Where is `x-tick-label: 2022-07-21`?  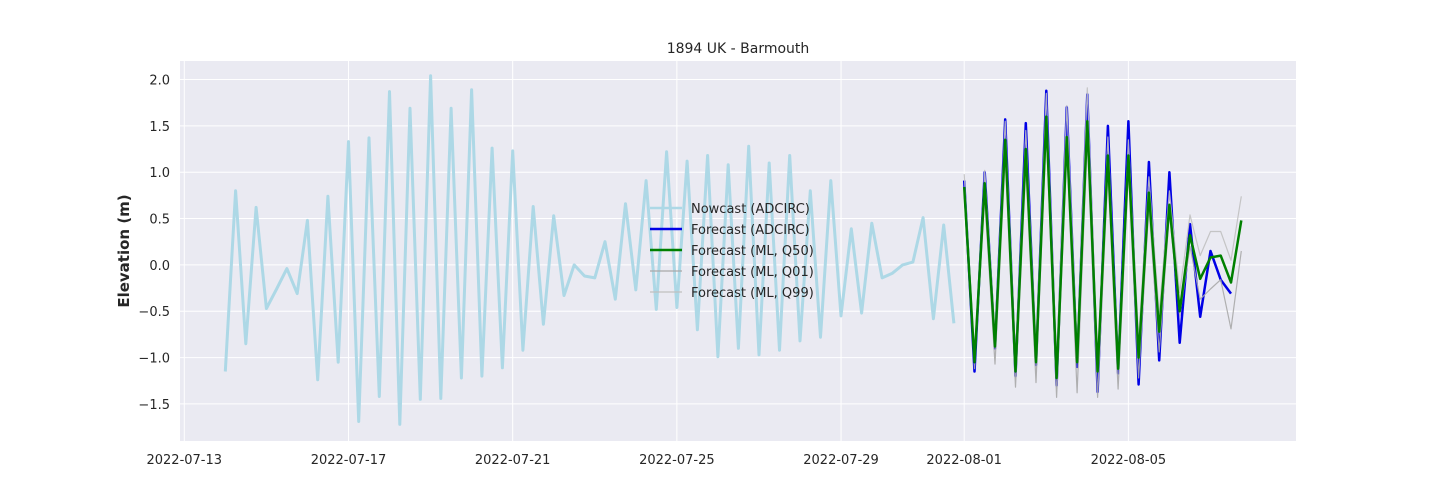 x-tick-label: 2022-07-21 is located at coordinates (513, 460).